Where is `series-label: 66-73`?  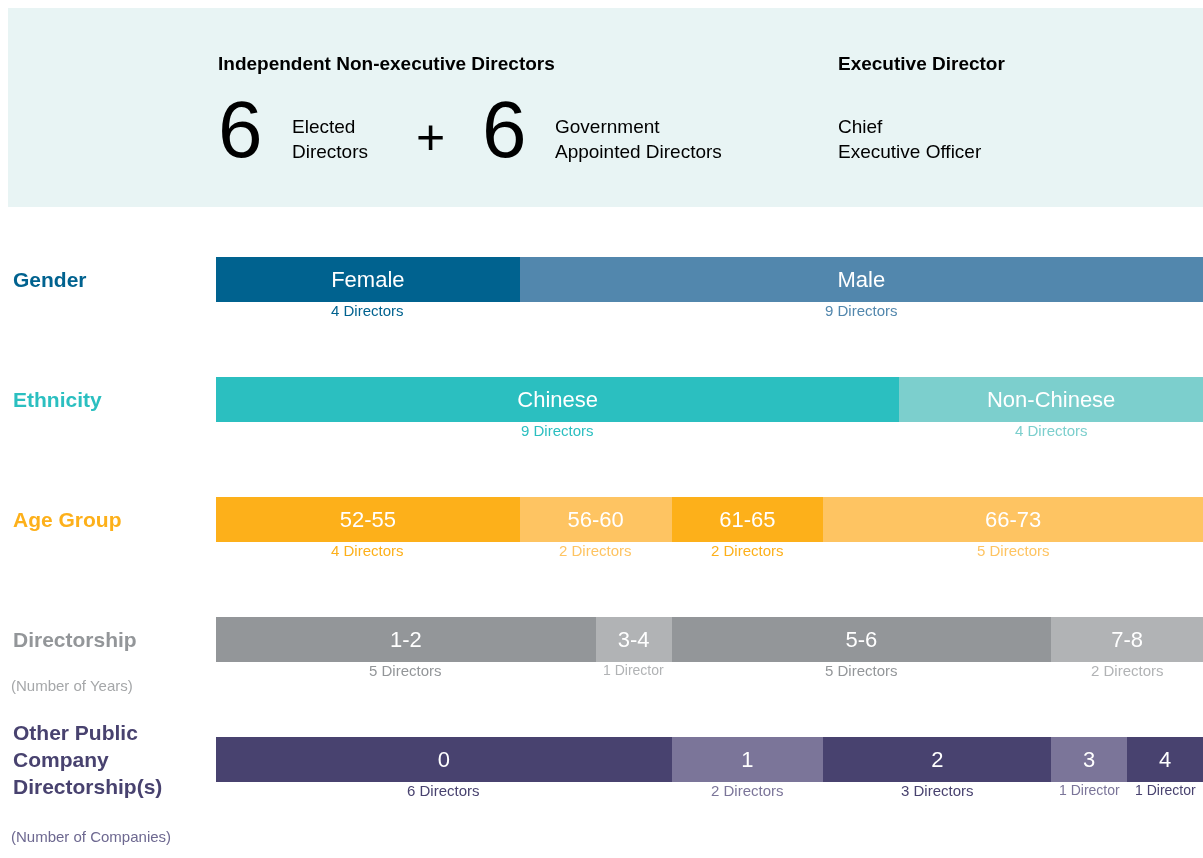 series-label: 66-73 is located at coordinates (1013, 519).